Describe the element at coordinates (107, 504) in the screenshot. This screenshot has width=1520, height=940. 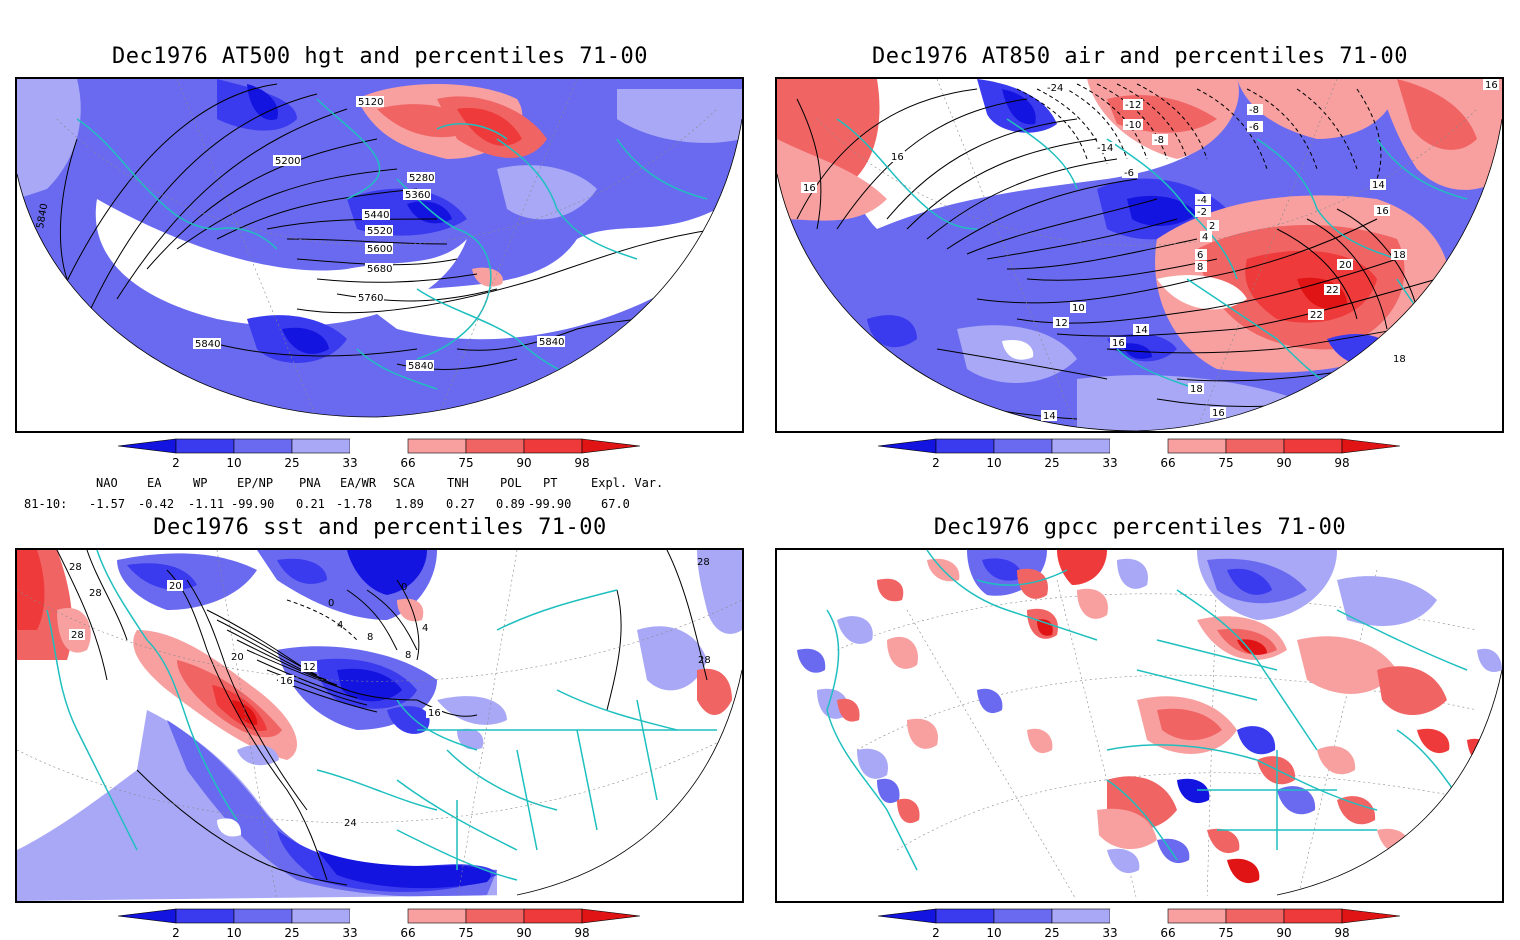
I see `tele-value-nao: -1.57` at that location.